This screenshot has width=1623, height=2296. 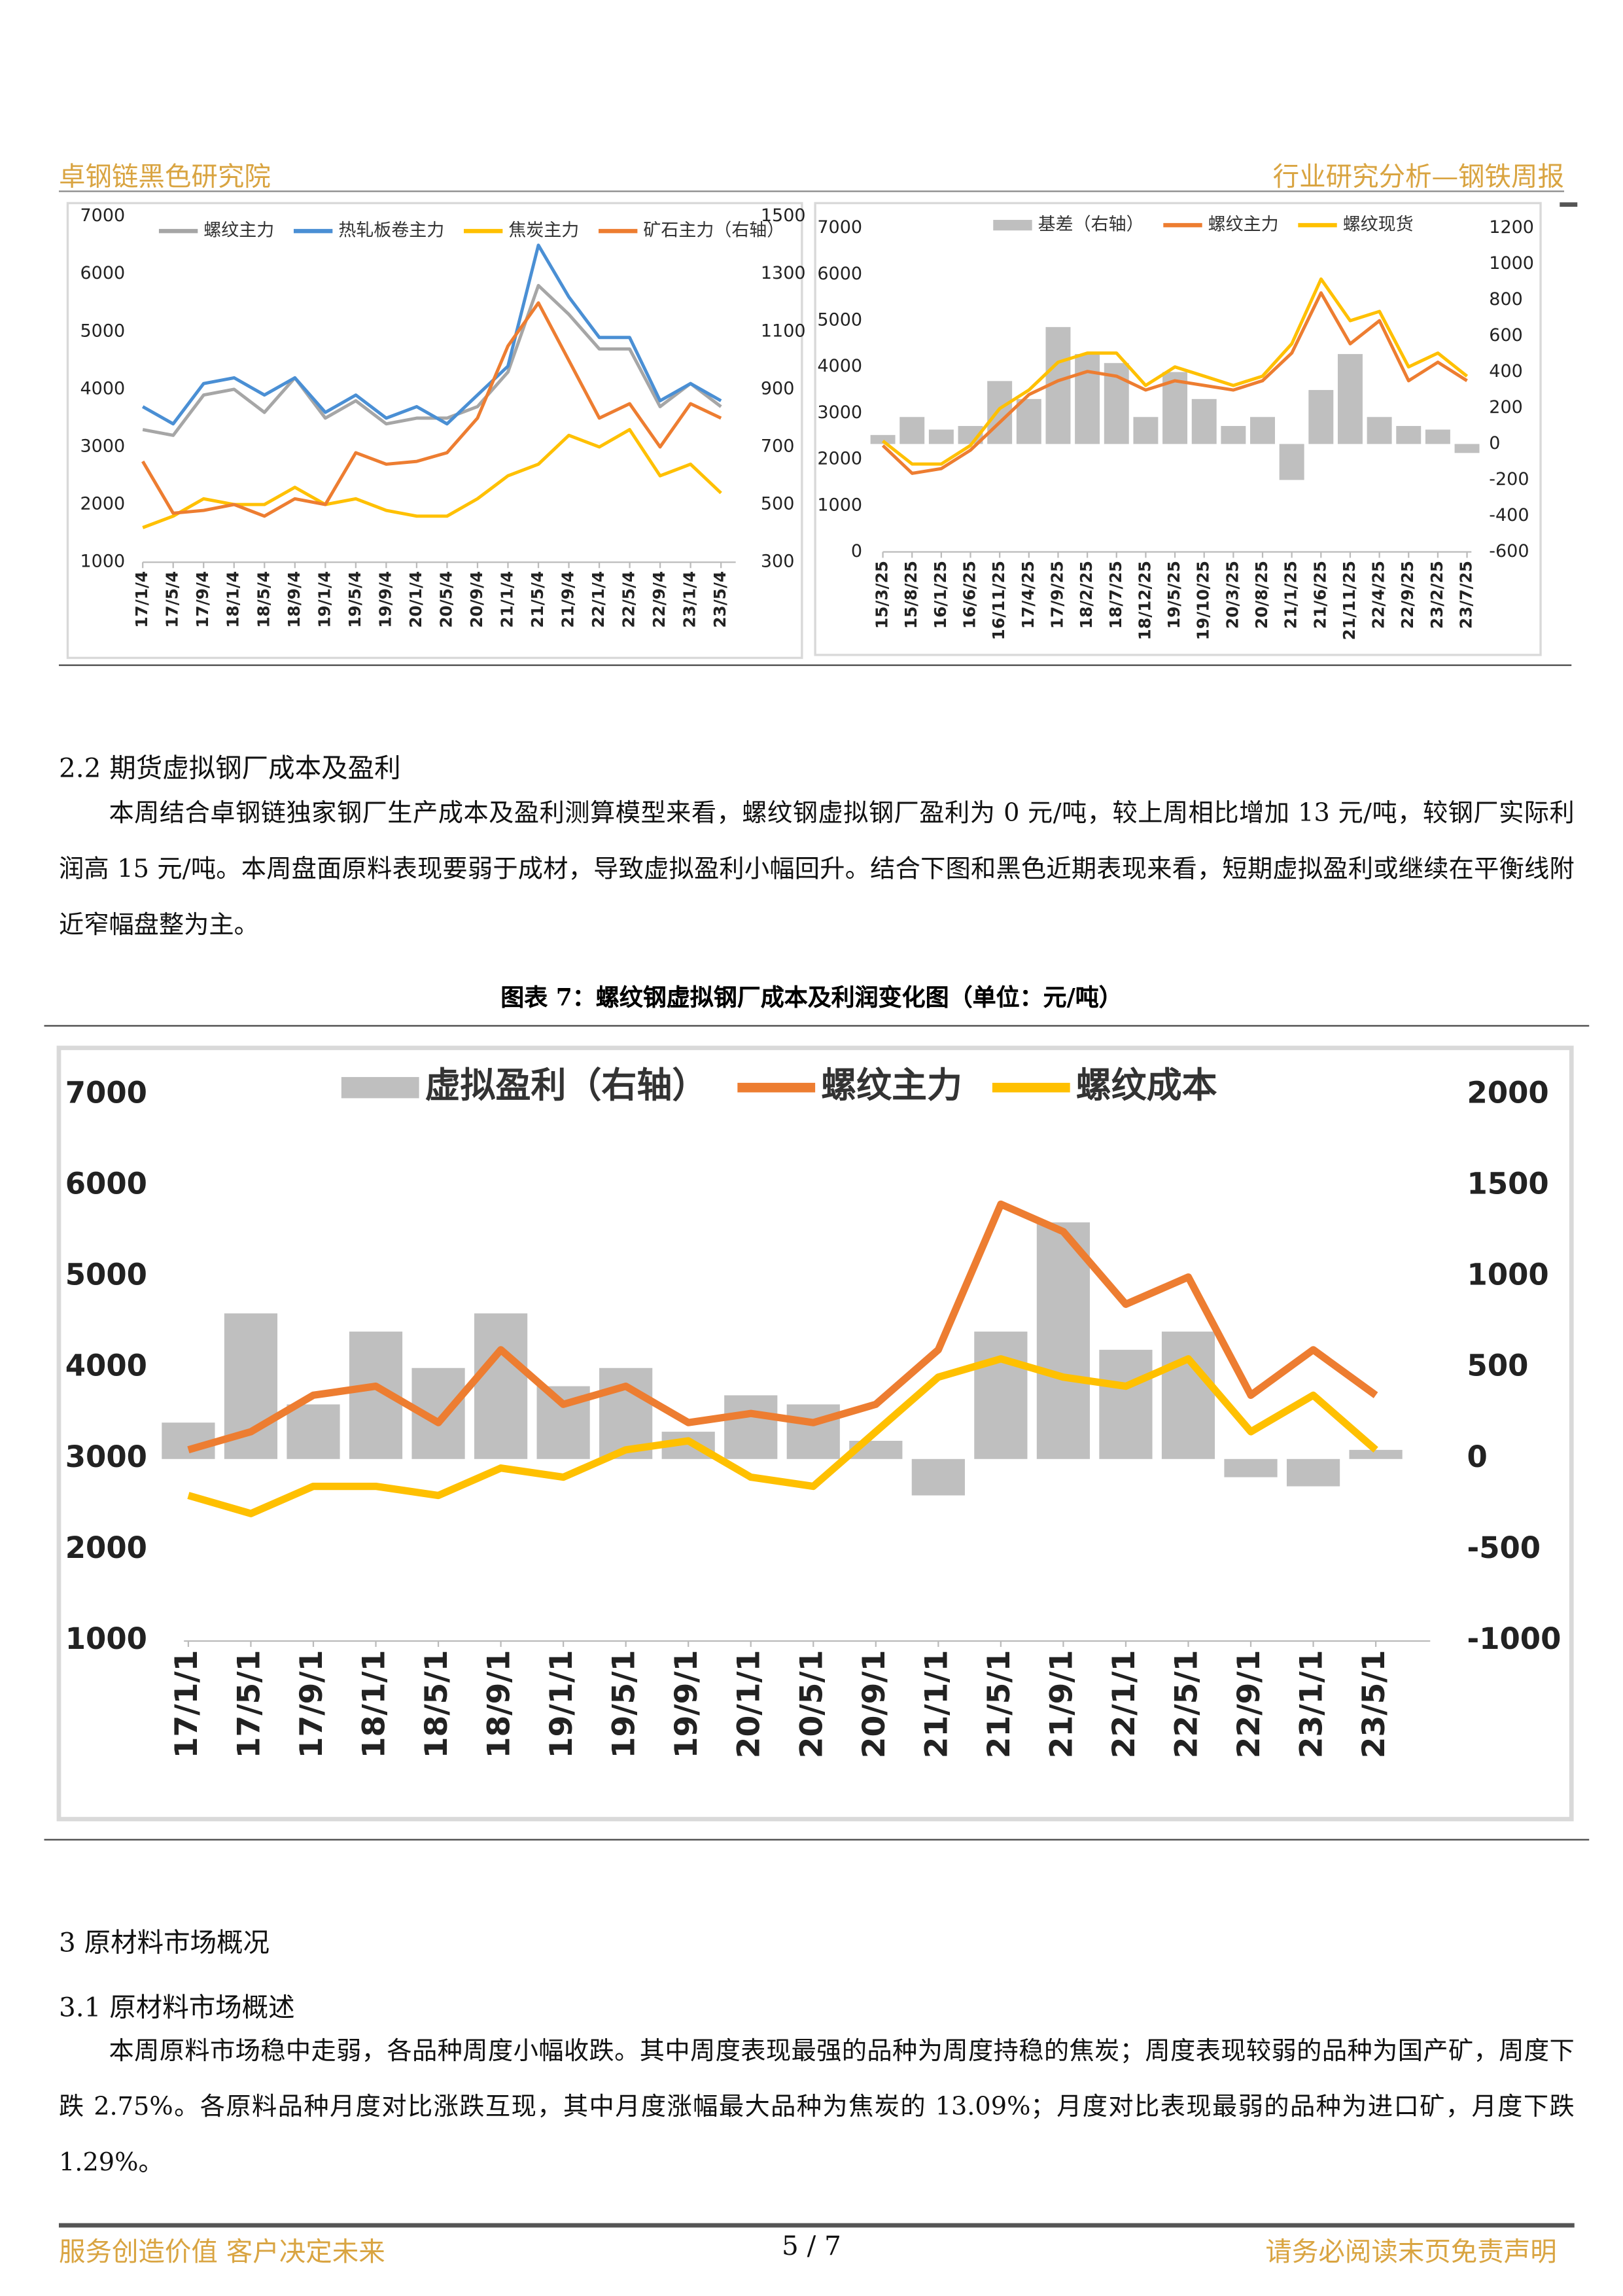 What do you see at coordinates (719, 599) in the screenshot?
I see `x-tick-label: 23/5/4` at bounding box center [719, 599].